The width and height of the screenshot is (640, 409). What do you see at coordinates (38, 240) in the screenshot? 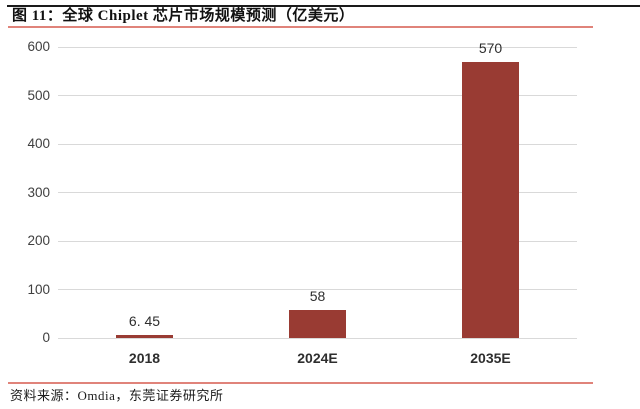
I see `y-axis-tick-label: 200` at bounding box center [38, 240].